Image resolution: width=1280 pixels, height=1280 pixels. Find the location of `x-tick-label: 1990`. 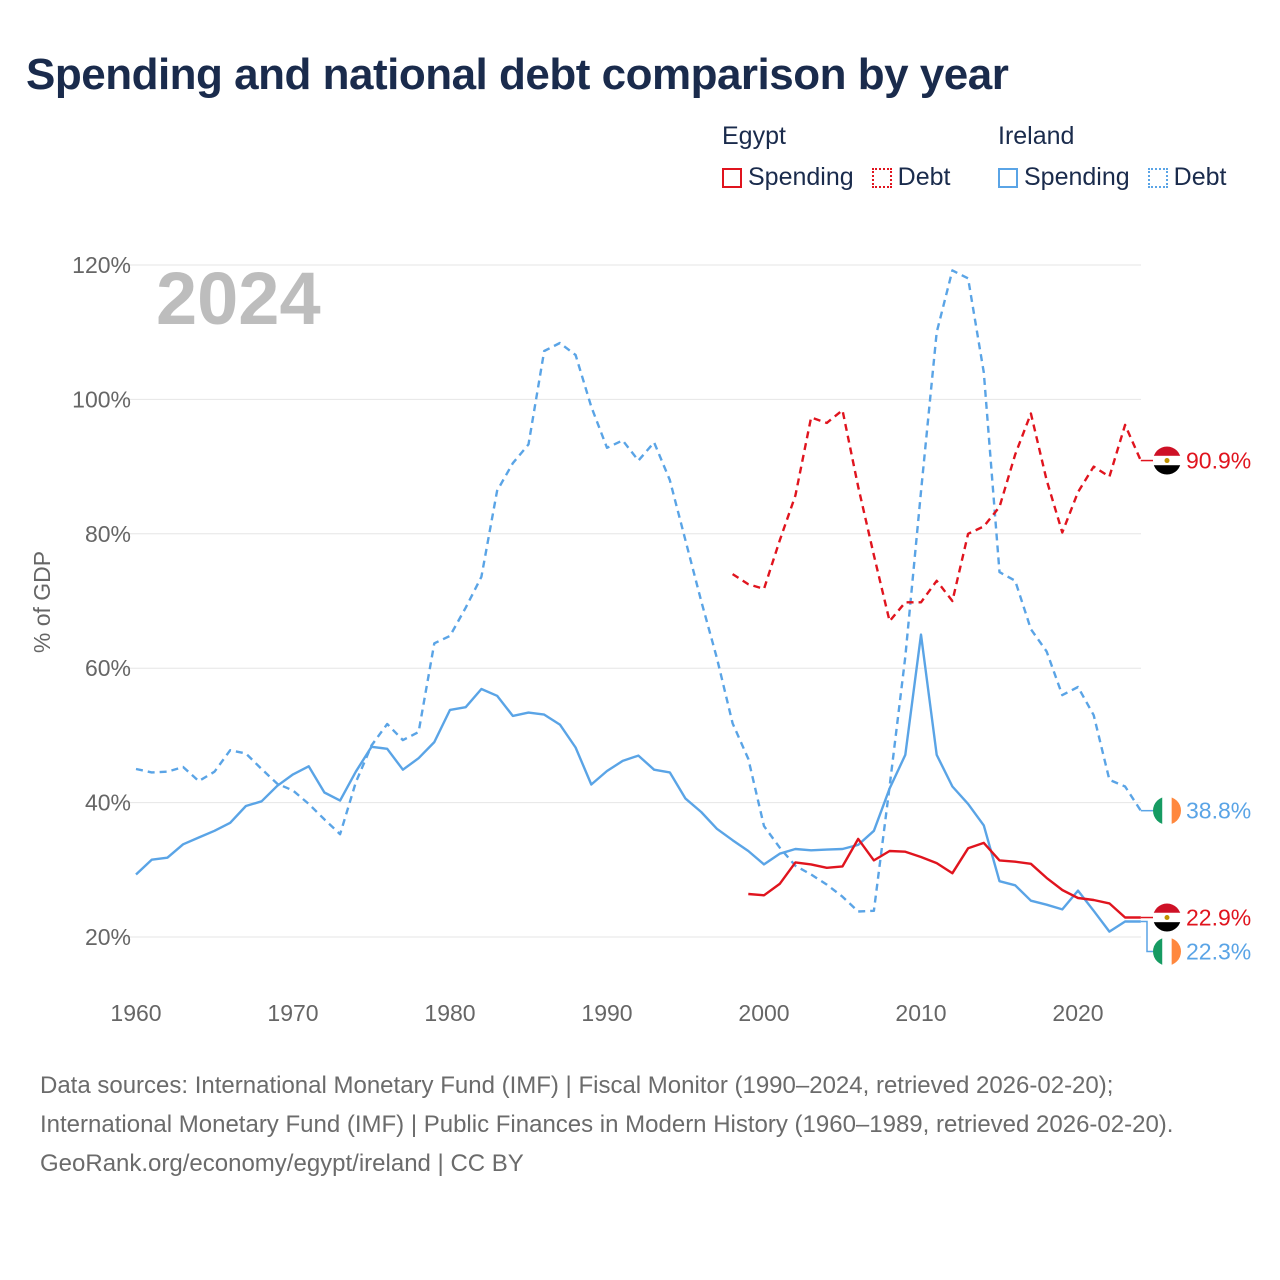

x-tick-label: 1990 is located at coordinates (606, 1013).